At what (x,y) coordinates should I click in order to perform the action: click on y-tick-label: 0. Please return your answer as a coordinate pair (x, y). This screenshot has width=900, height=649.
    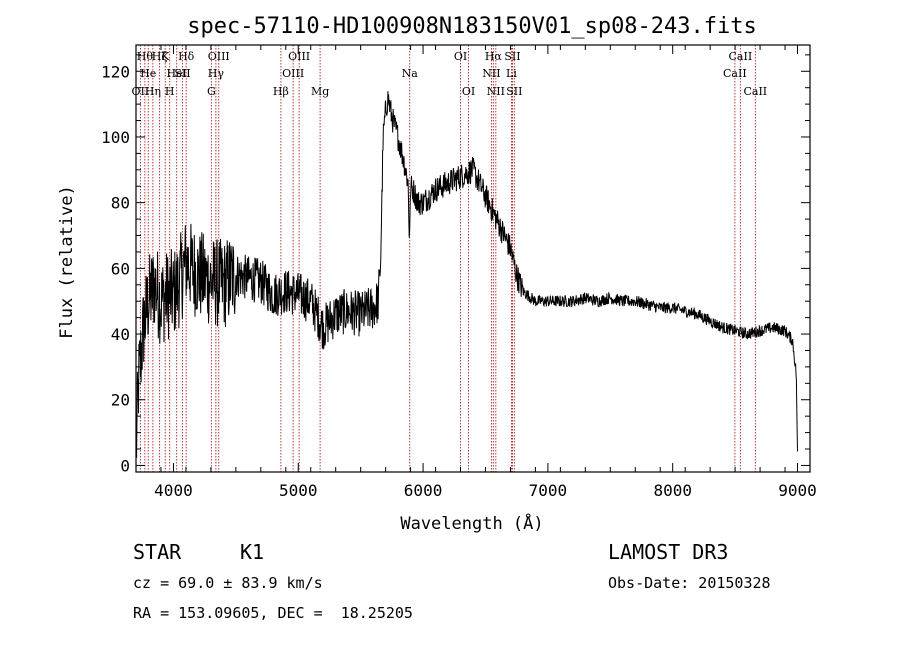
    Looking at the image, I should click on (125, 465).